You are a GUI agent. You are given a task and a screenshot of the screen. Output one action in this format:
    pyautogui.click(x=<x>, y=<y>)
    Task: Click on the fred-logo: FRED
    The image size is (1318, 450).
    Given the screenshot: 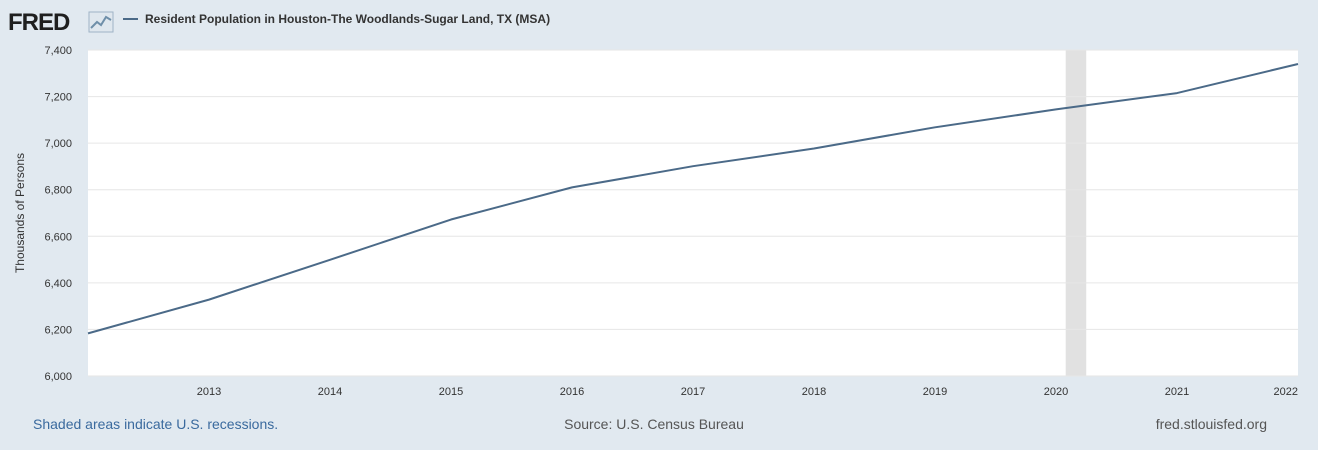 What is the action you would take?
    pyautogui.click(x=61, y=22)
    